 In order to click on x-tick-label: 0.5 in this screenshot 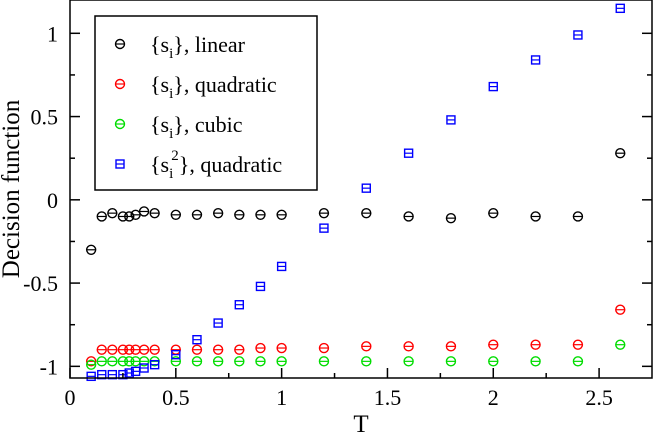, I will do `click(176, 397)`.